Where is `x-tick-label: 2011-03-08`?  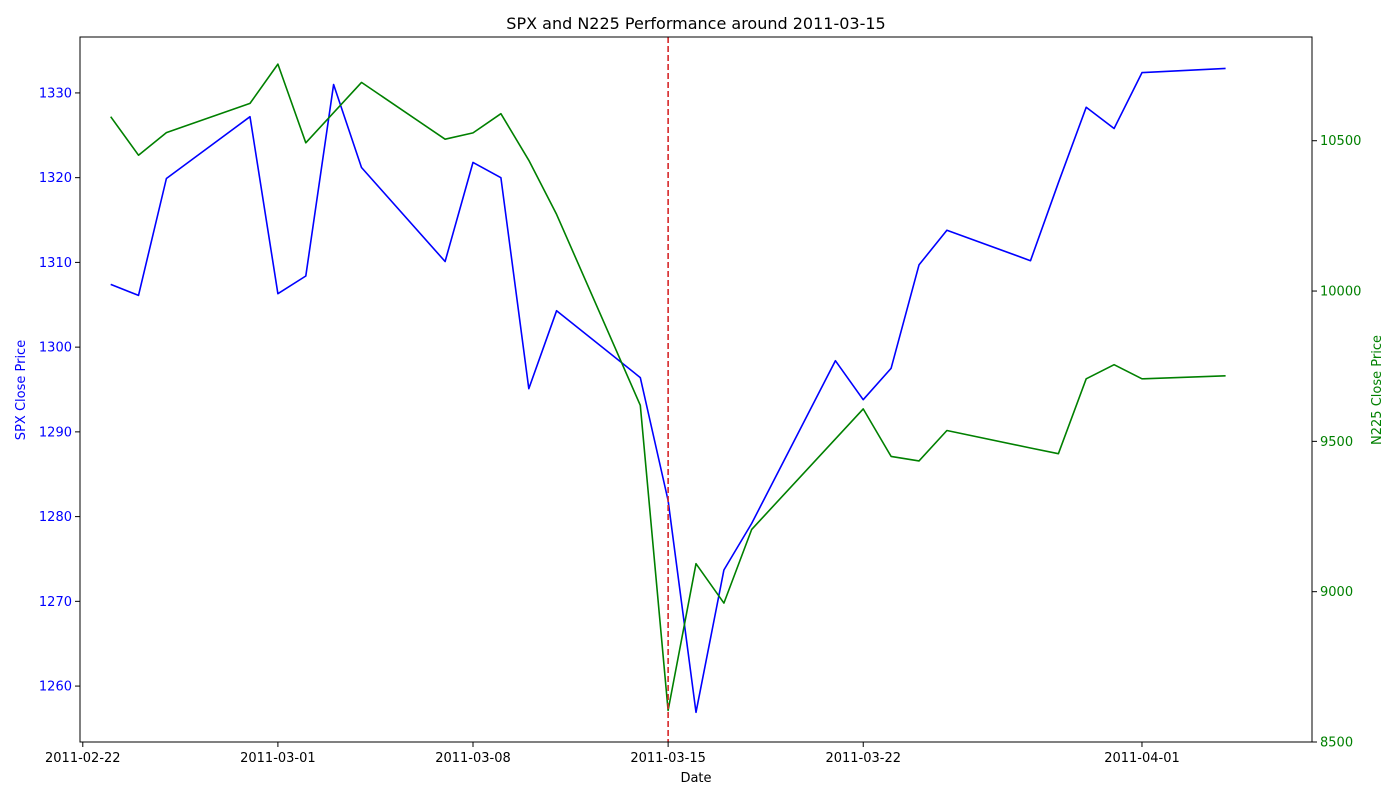
x-tick-label: 2011-03-08 is located at coordinates (473, 758).